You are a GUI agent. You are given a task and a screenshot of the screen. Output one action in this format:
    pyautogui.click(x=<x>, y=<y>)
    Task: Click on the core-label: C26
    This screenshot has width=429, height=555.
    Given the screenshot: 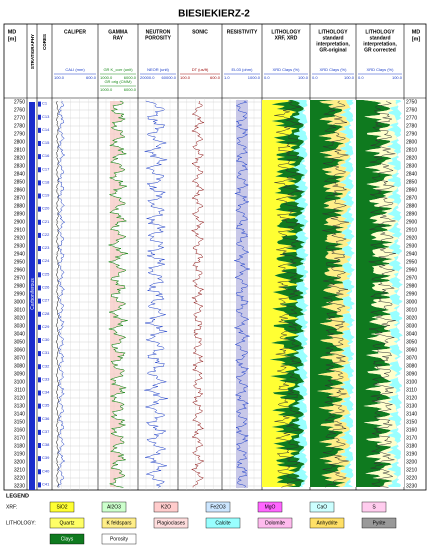 What is the action you would take?
    pyautogui.click(x=46, y=286)
    